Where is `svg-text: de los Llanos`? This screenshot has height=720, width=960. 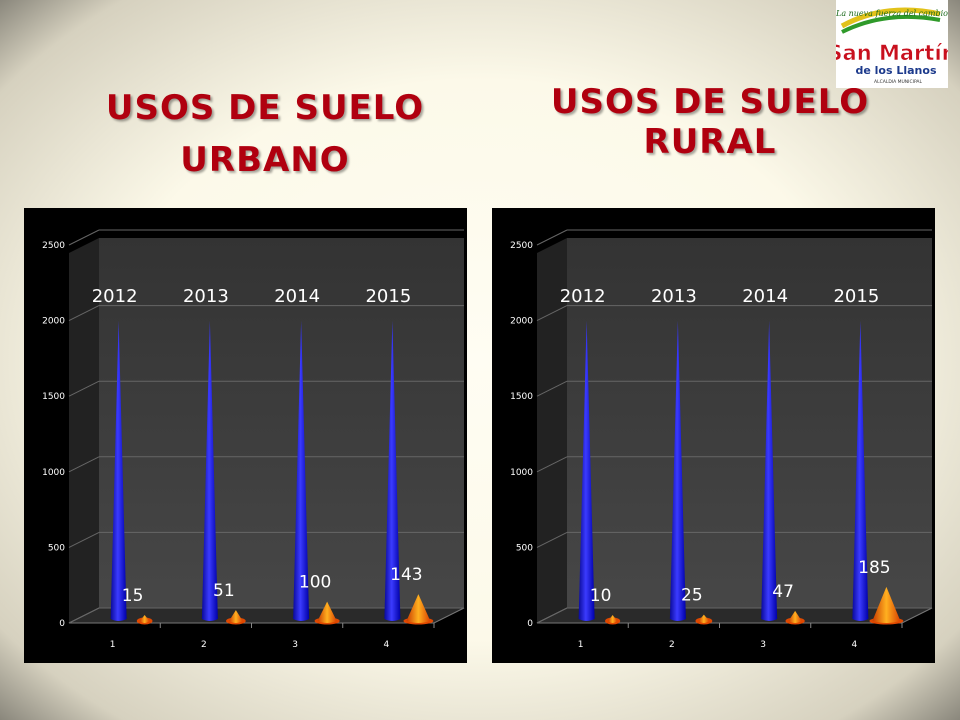
svg-text: de los Llanos is located at coordinates (895, 70).